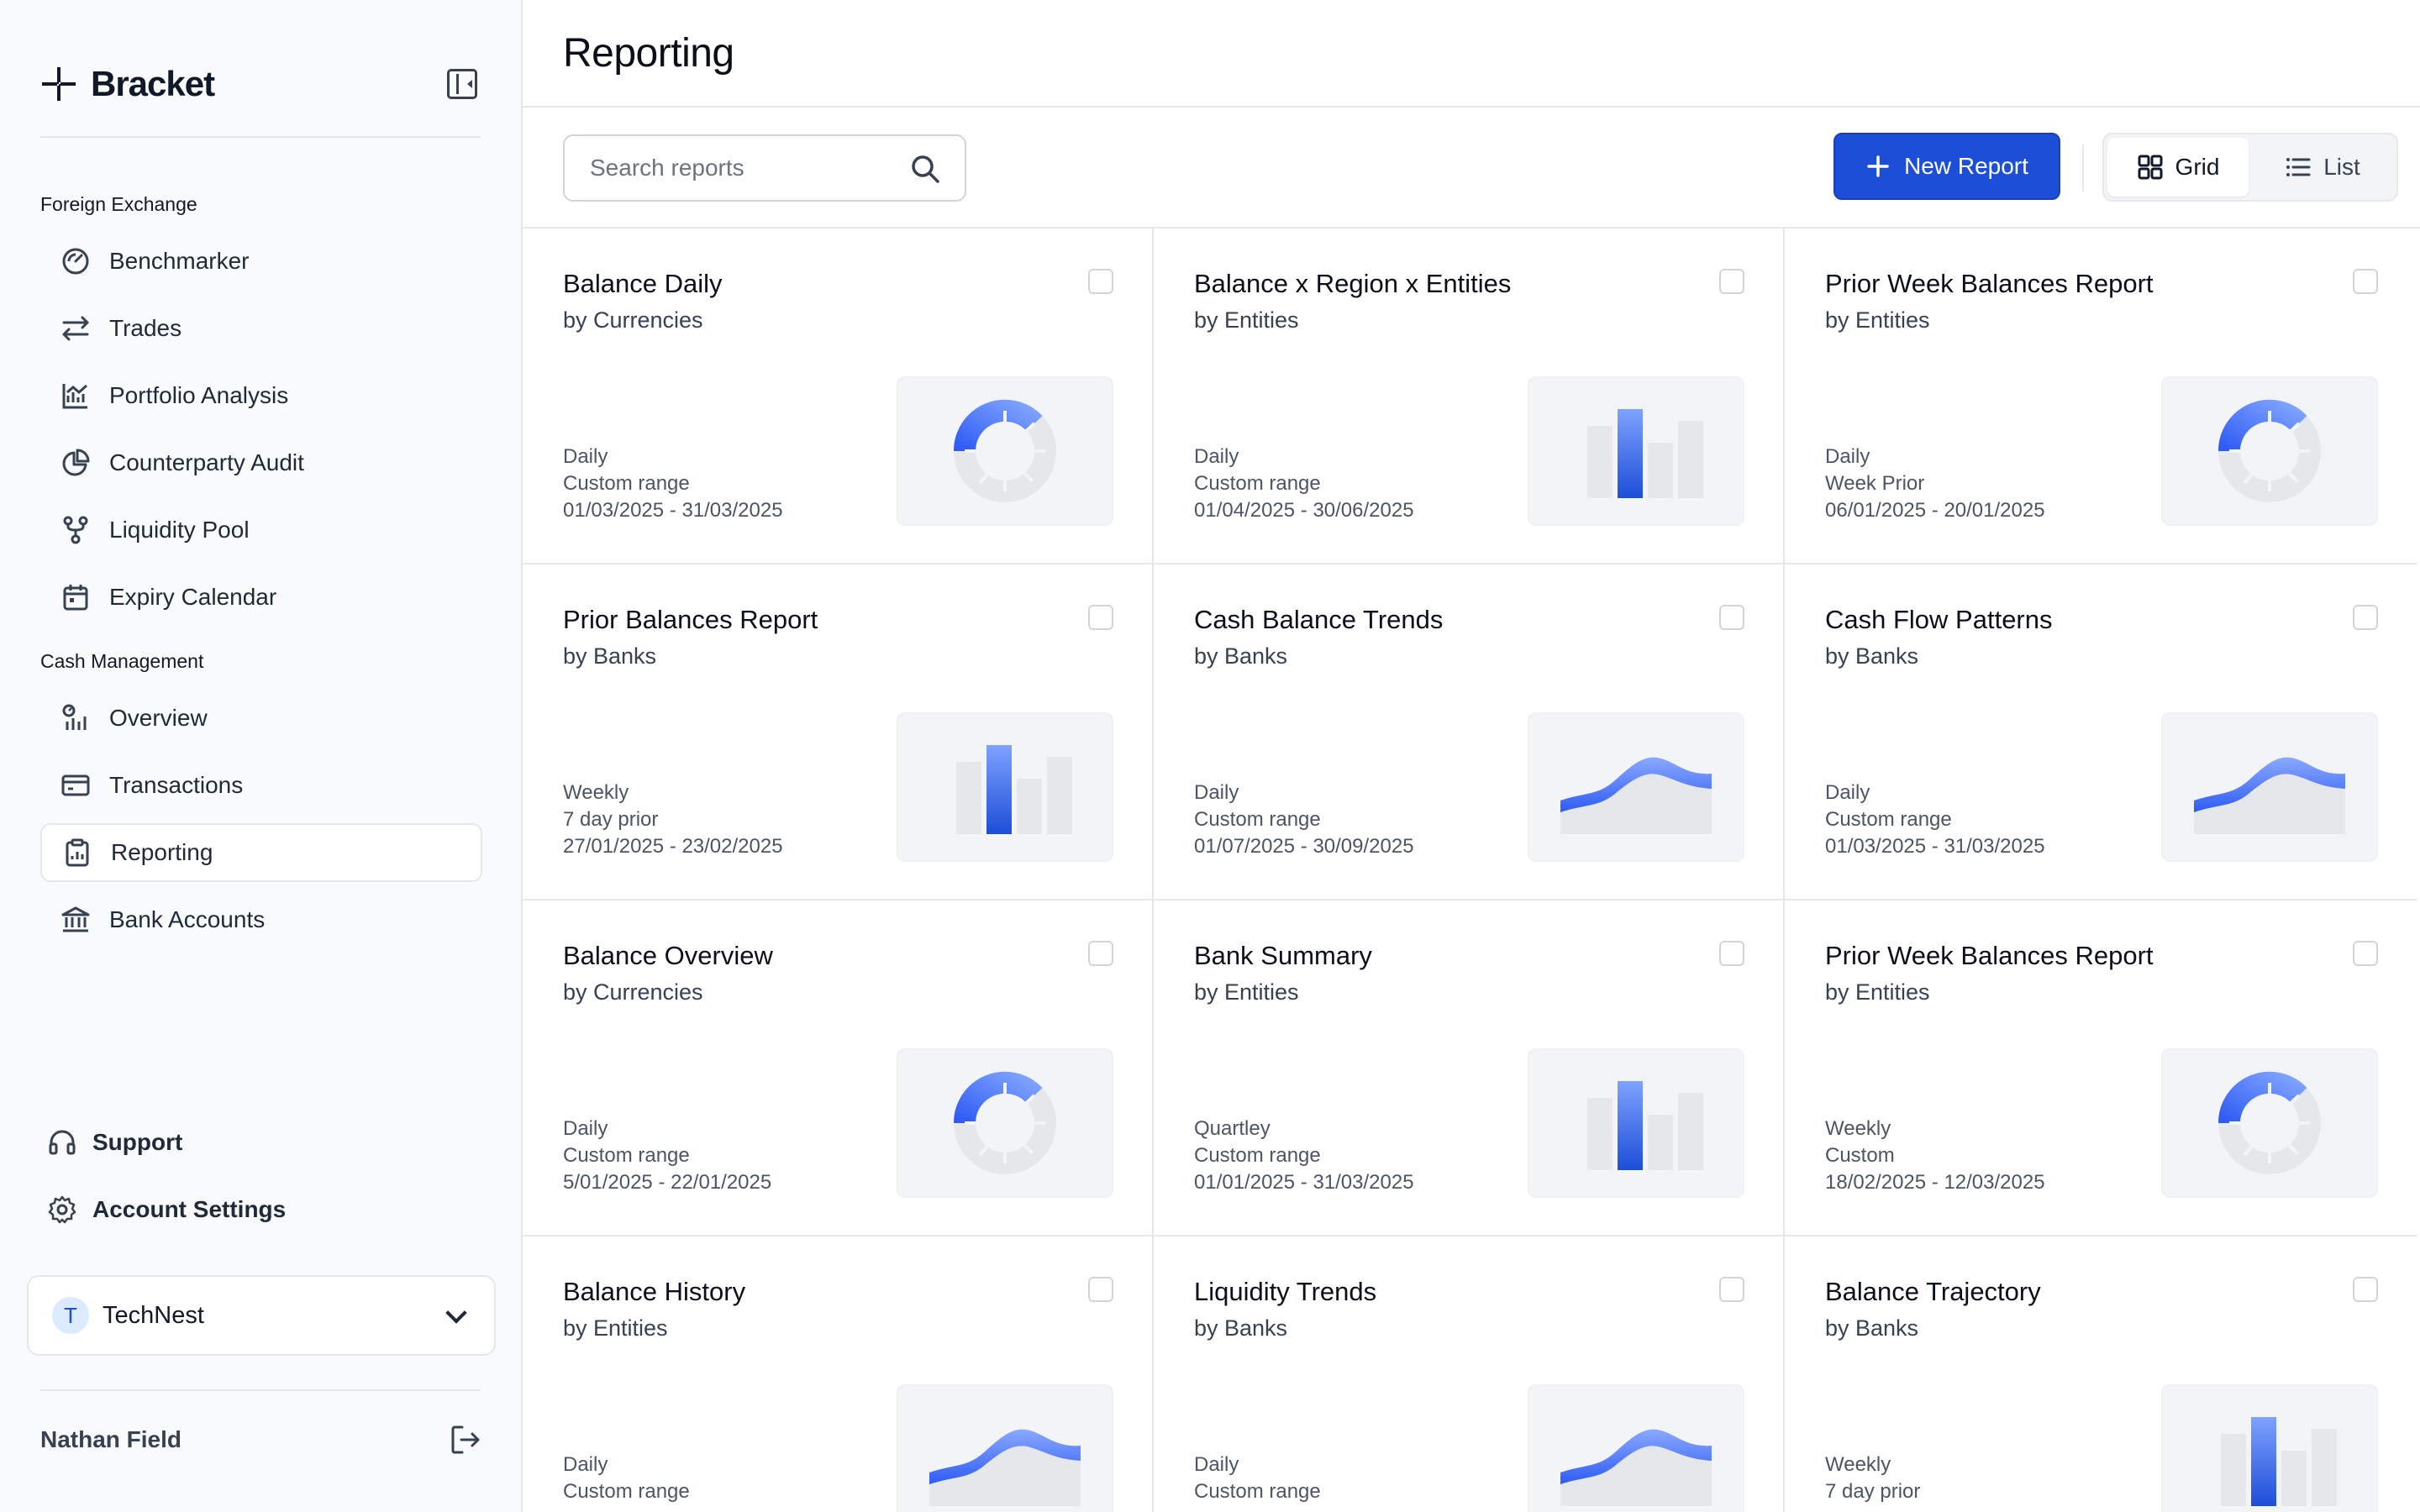  I want to click on chevron-down-icon, so click(456, 1313).